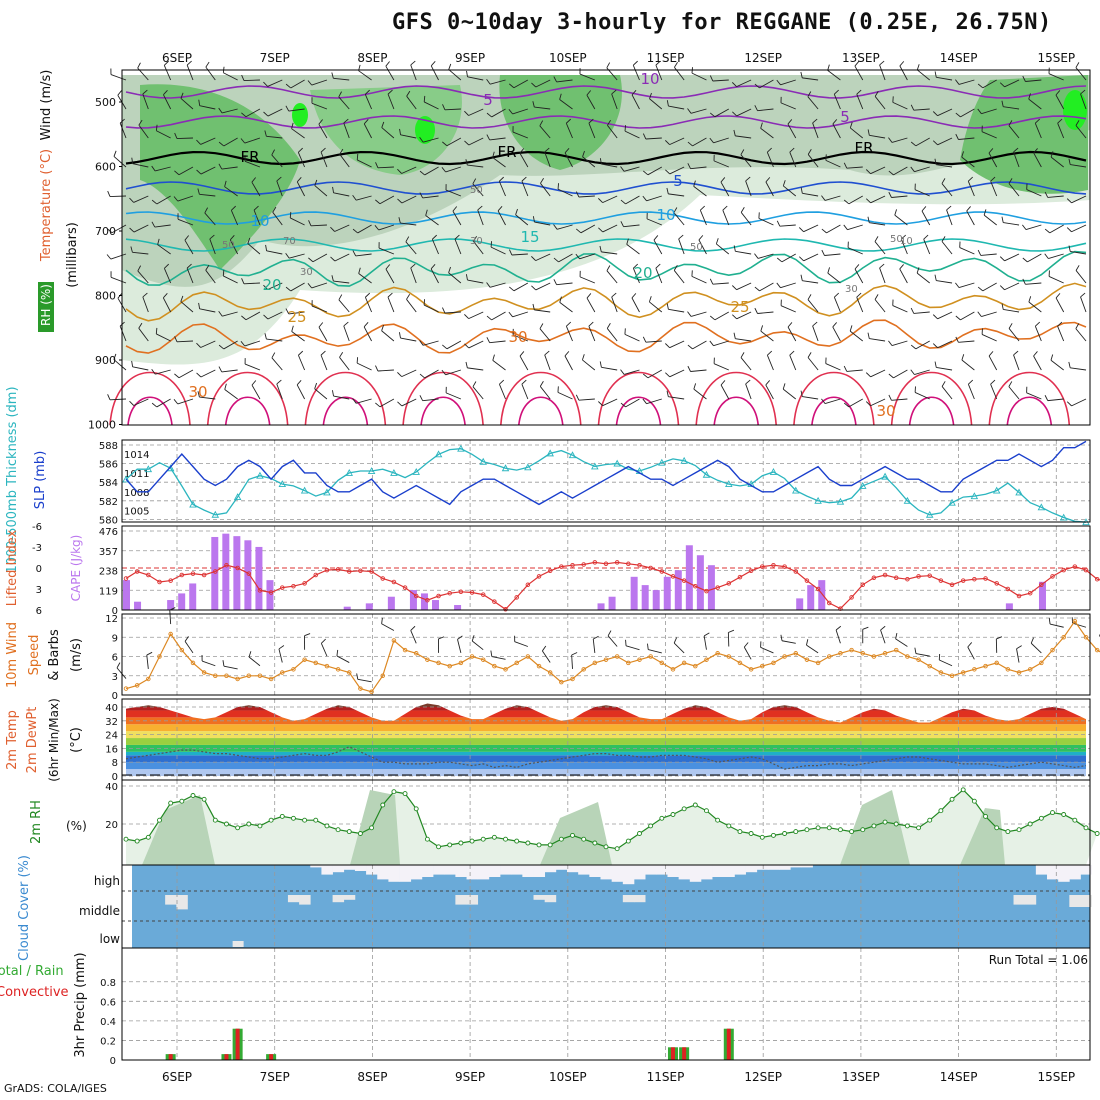 This screenshot has height=1100, width=1100. Describe the element at coordinates (606, 728) in the screenshot. I see `temp-band` at that location.